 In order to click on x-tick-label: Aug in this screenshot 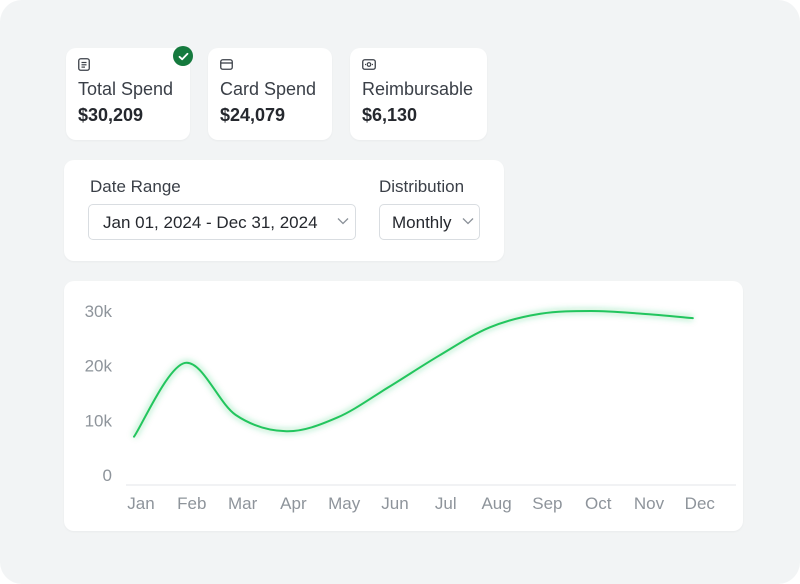, I will do `click(496, 503)`.